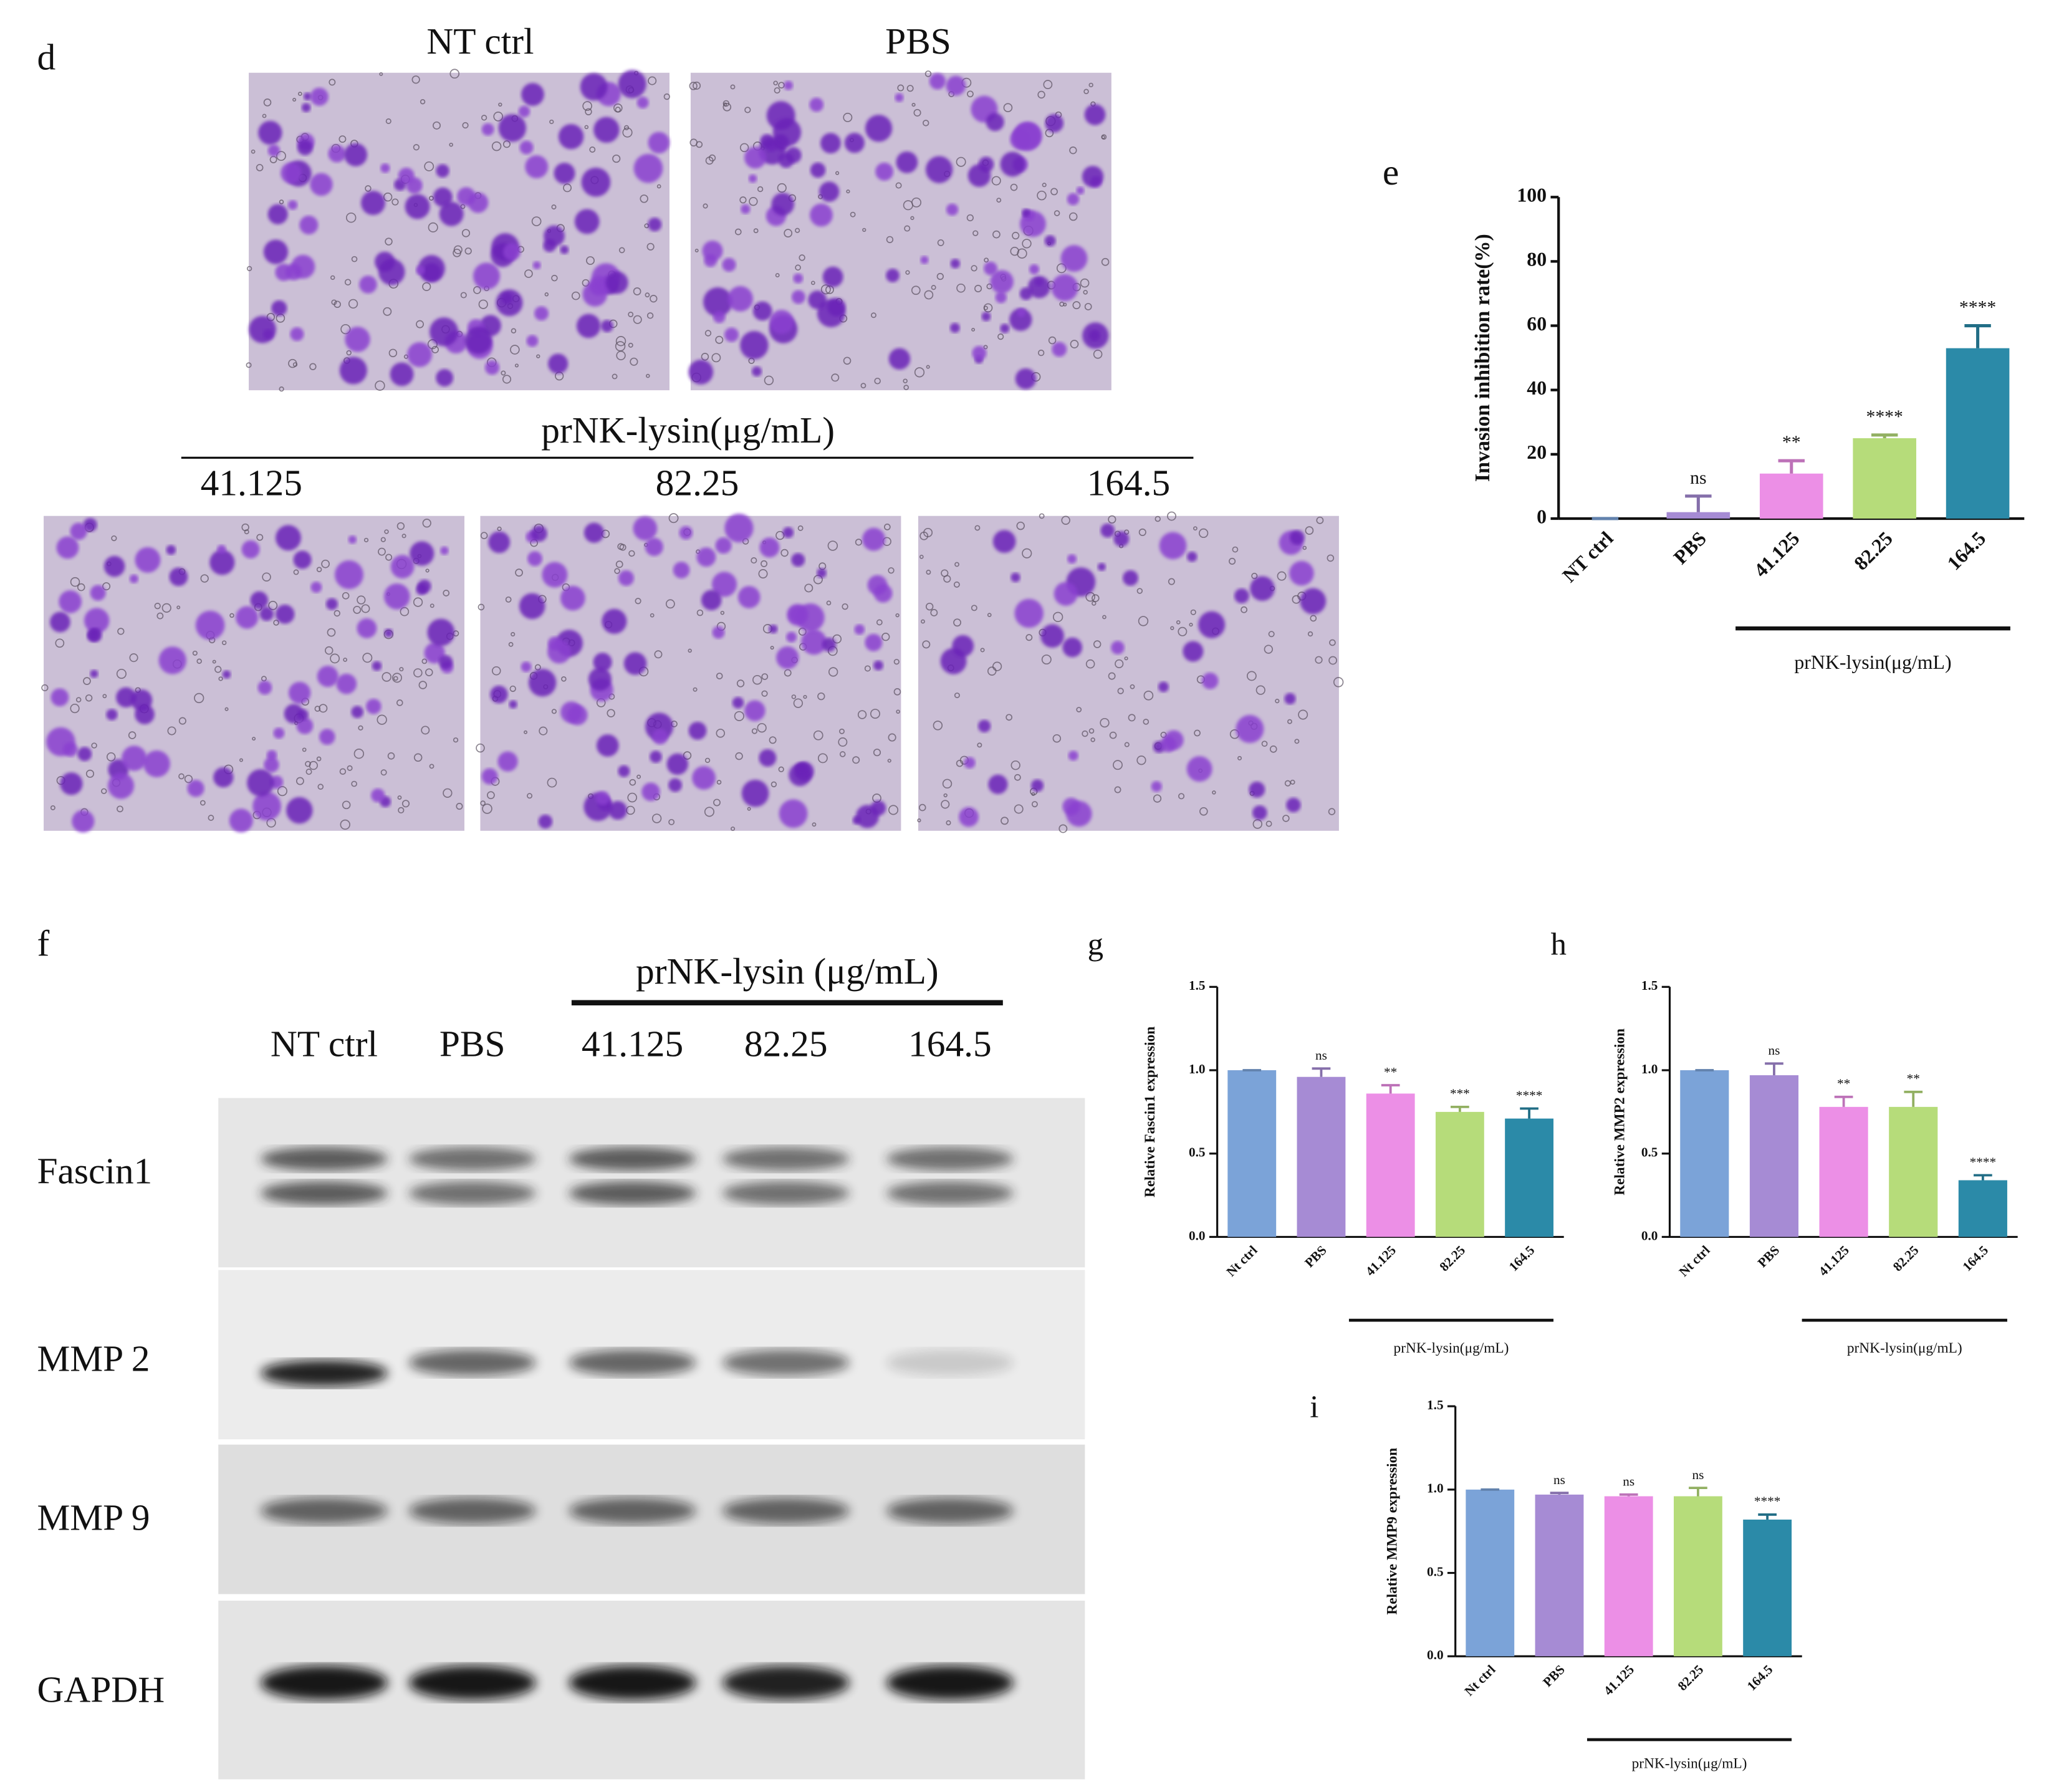 The width and height of the screenshot is (2064, 1792). I want to click on x-tick-label: PBS, so click(1315, 1256).